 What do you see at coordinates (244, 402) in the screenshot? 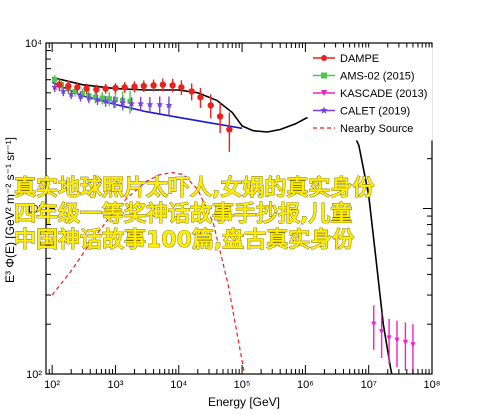
I see `x-axis-label: Energy [GeV]` at bounding box center [244, 402].